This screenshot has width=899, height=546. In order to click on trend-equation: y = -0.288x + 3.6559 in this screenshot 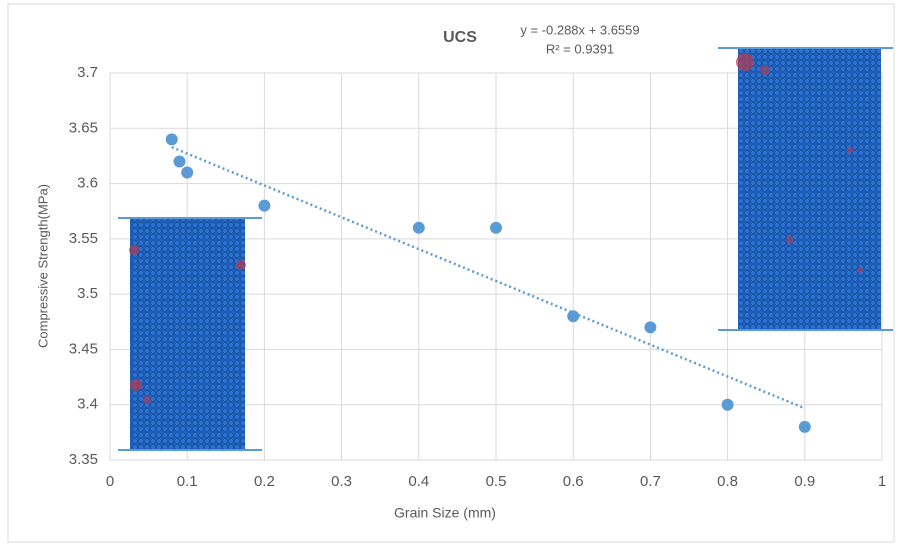, I will do `click(579, 29)`.